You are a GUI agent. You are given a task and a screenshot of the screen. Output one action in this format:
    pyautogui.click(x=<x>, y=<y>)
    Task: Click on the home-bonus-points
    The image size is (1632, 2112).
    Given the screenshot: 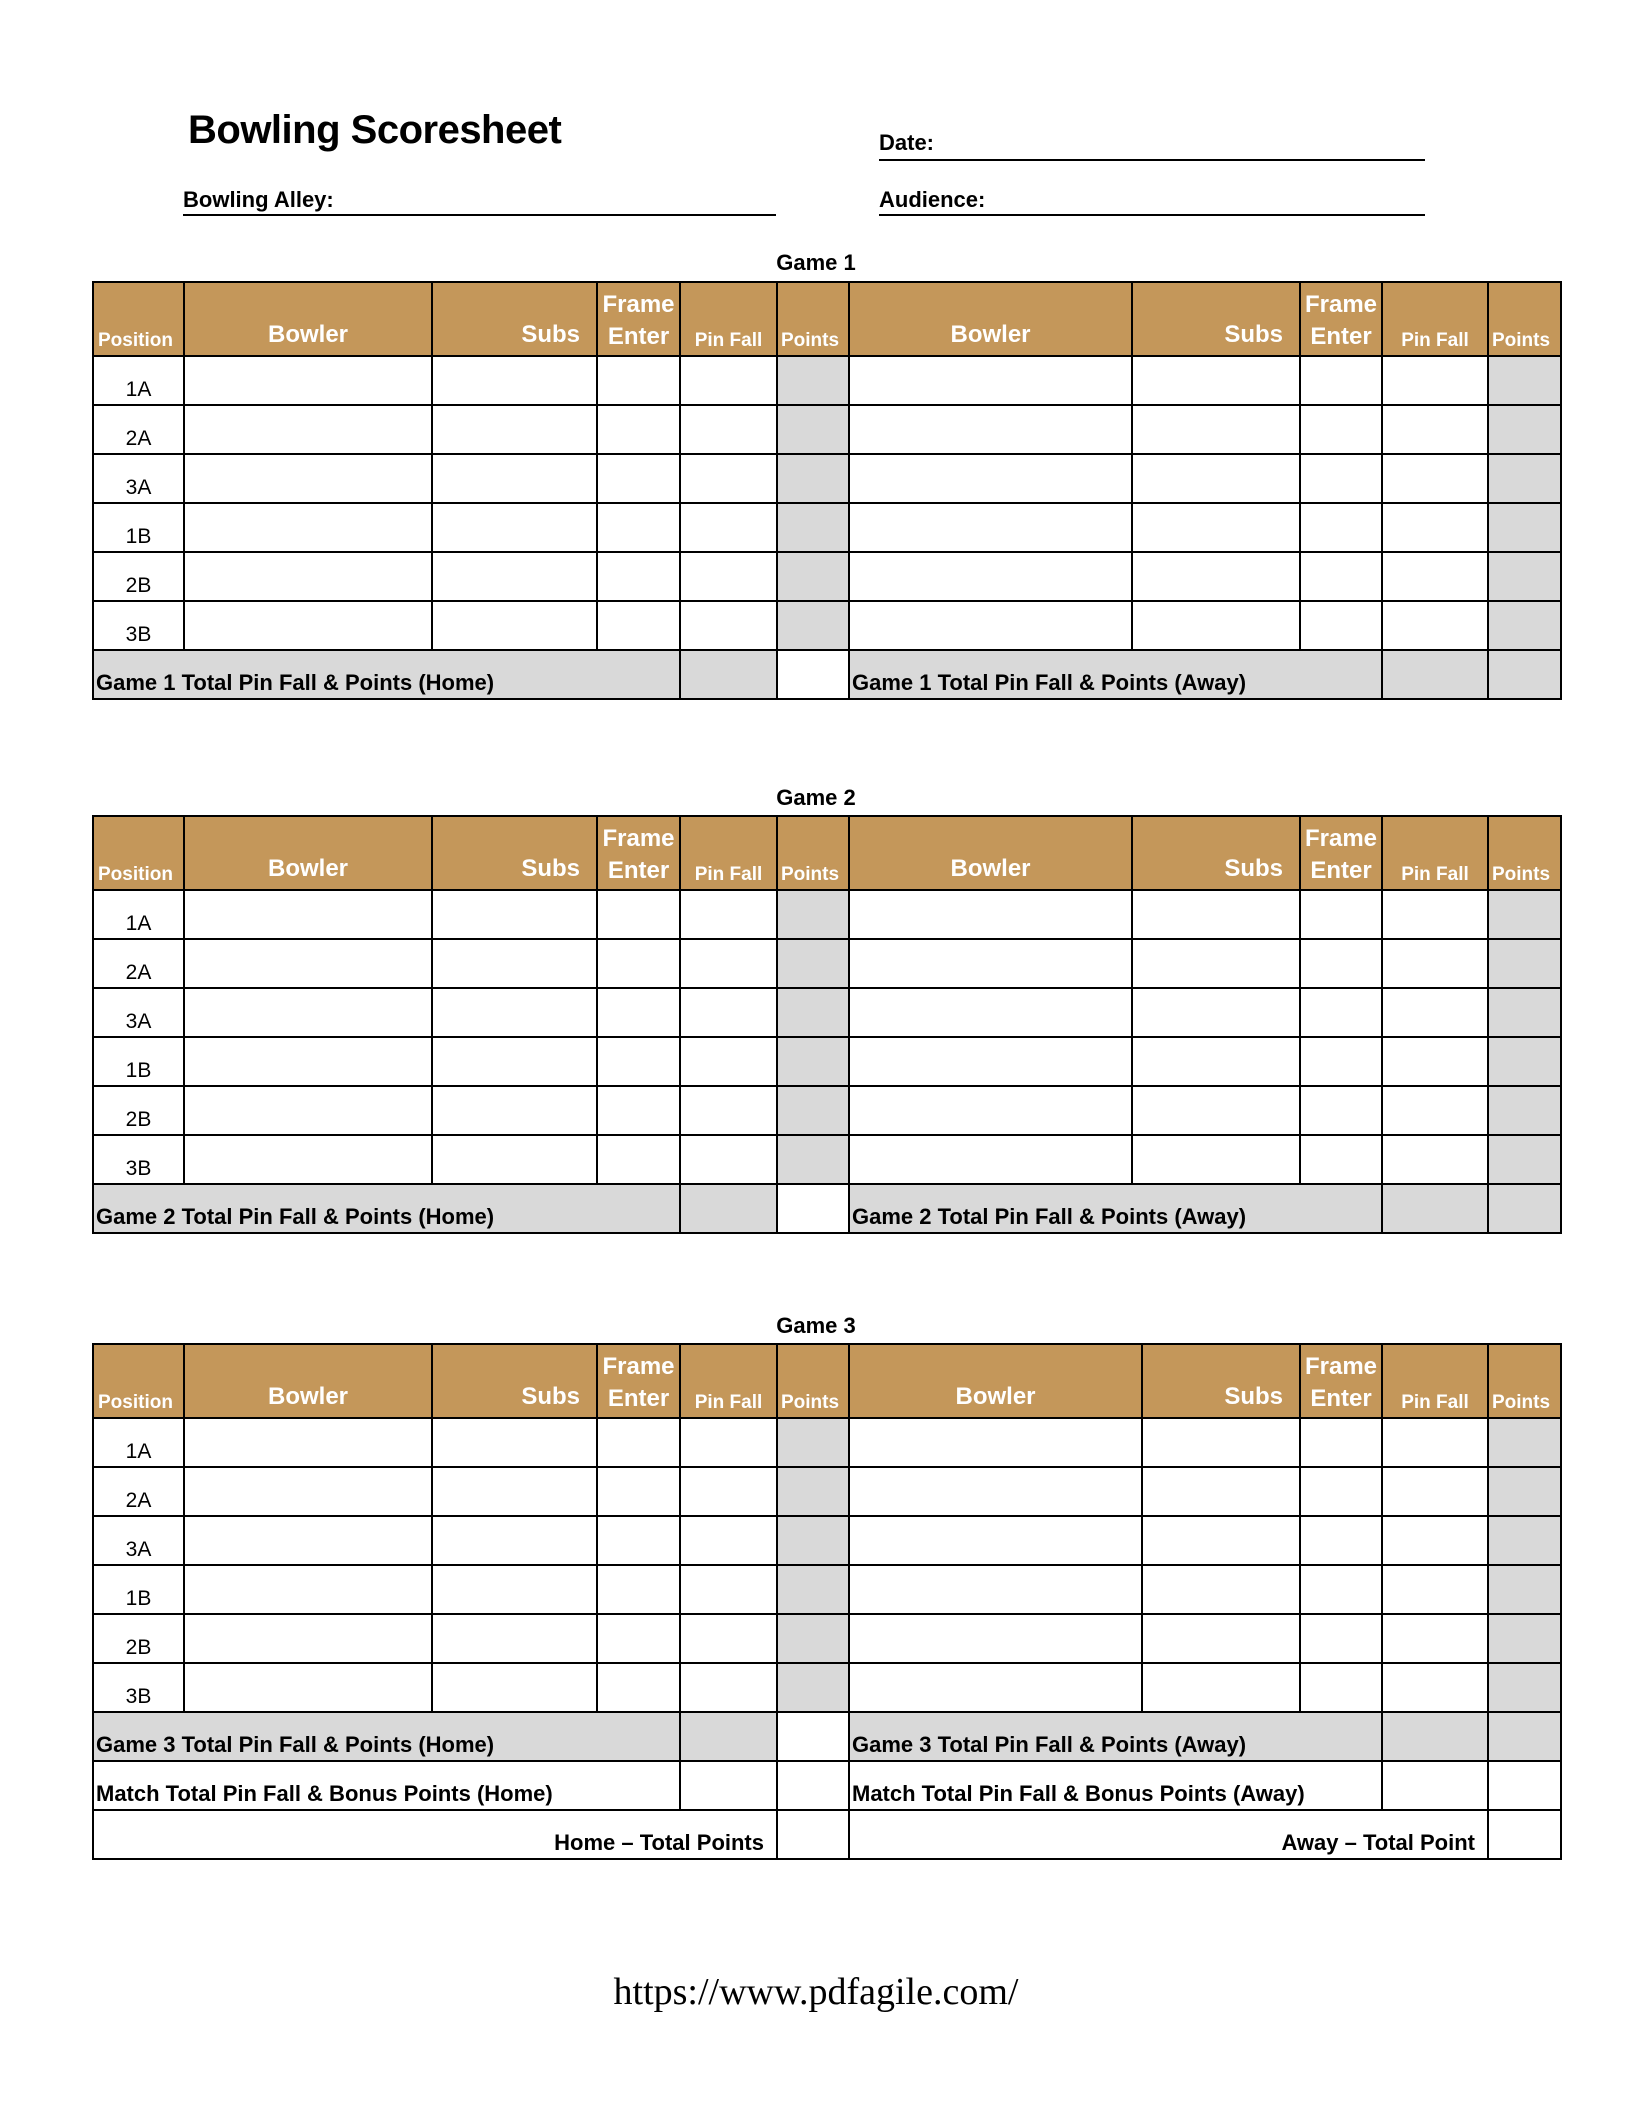 What is the action you would take?
    pyautogui.click(x=813, y=1785)
    